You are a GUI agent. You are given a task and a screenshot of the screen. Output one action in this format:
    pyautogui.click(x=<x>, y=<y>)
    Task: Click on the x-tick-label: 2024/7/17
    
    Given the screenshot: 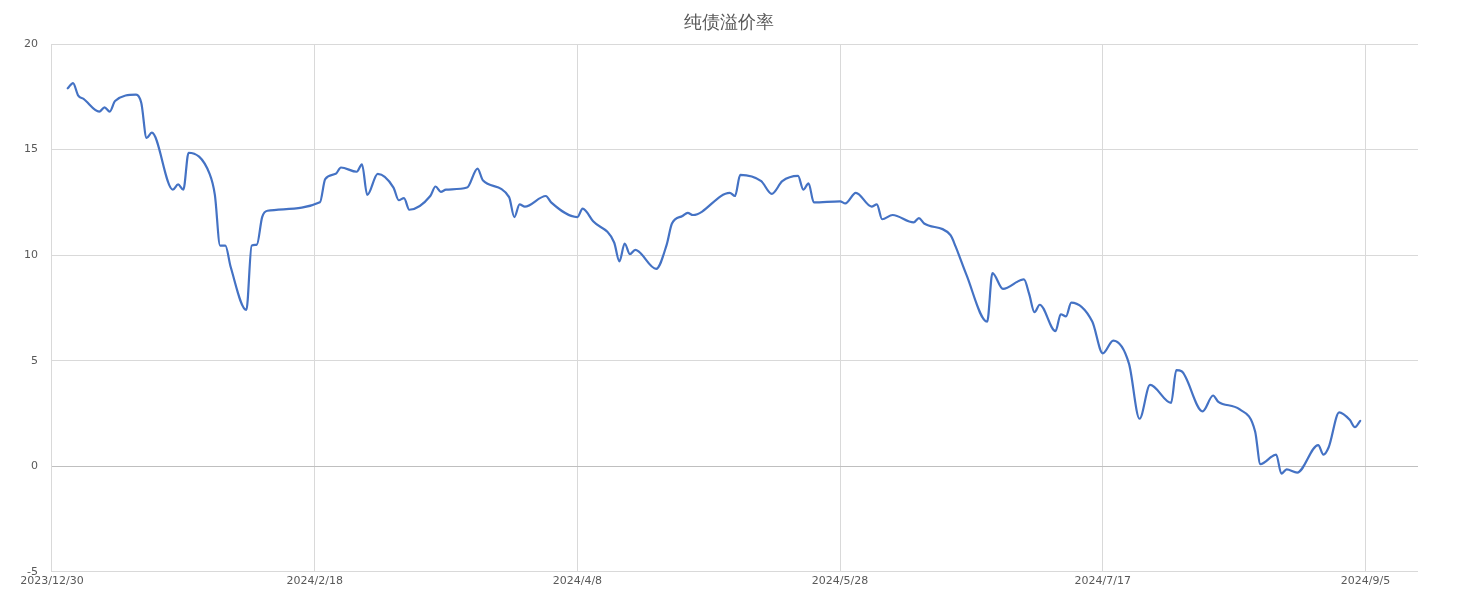 What is the action you would take?
    pyautogui.click(x=1102, y=581)
    